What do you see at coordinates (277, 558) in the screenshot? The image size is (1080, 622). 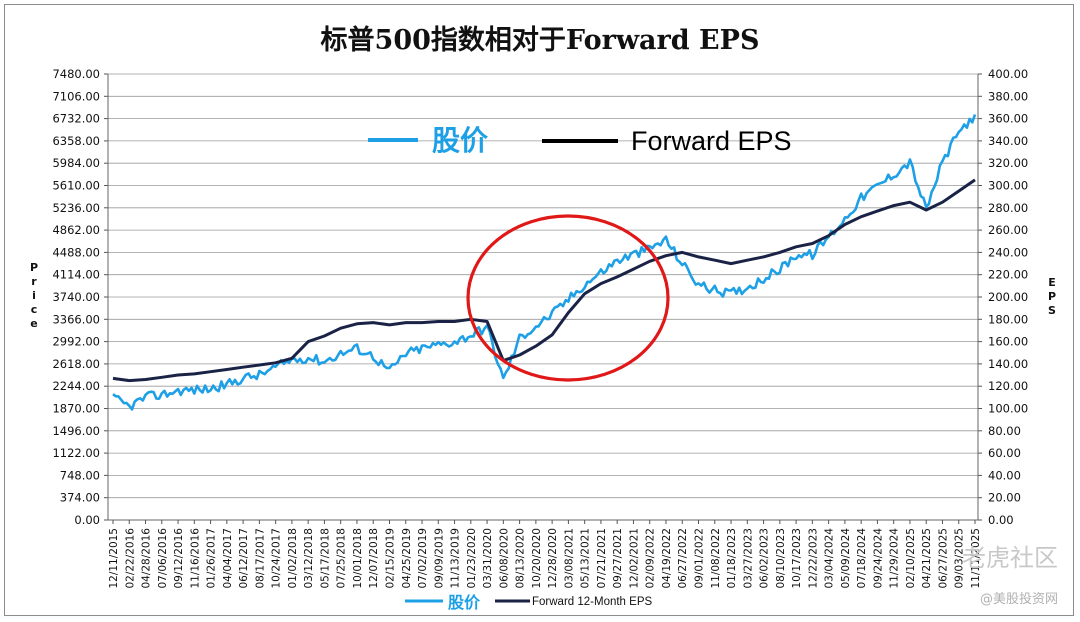 I see `x-tick-label: 10/24/2017` at bounding box center [277, 558].